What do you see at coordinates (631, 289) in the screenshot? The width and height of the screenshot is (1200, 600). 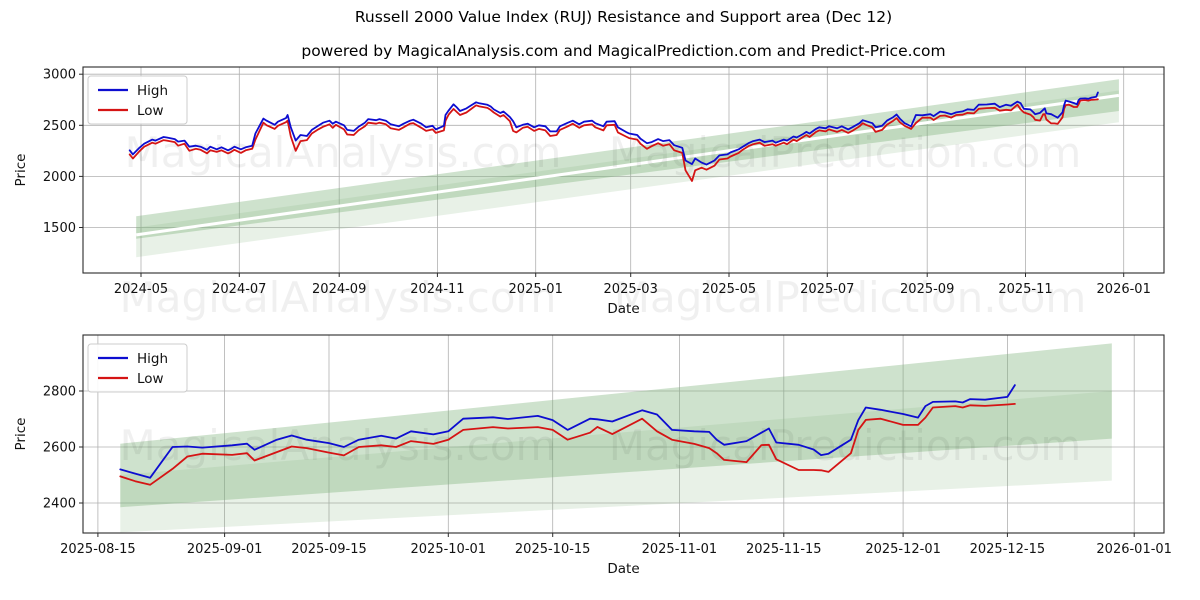 I see `x-tick-label: 2025-03` at bounding box center [631, 289].